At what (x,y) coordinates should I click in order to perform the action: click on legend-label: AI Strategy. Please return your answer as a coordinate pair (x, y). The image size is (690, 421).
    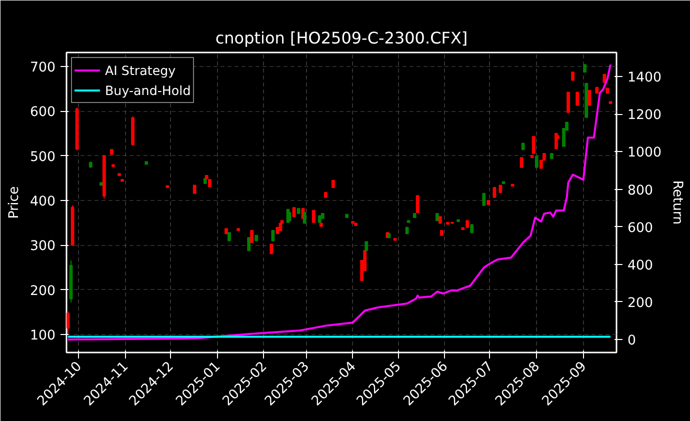
    Looking at the image, I should click on (140, 70).